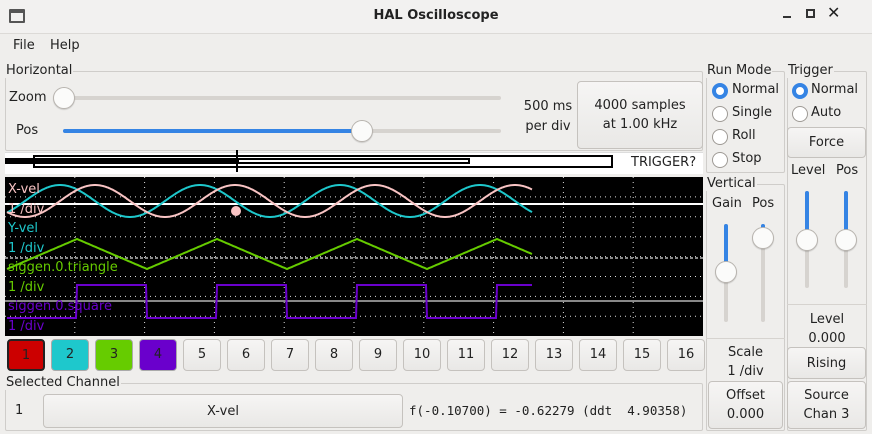 The height and width of the screenshot is (434, 872). What do you see at coordinates (745, 414) in the screenshot?
I see `offset-value: 0.000` at bounding box center [745, 414].